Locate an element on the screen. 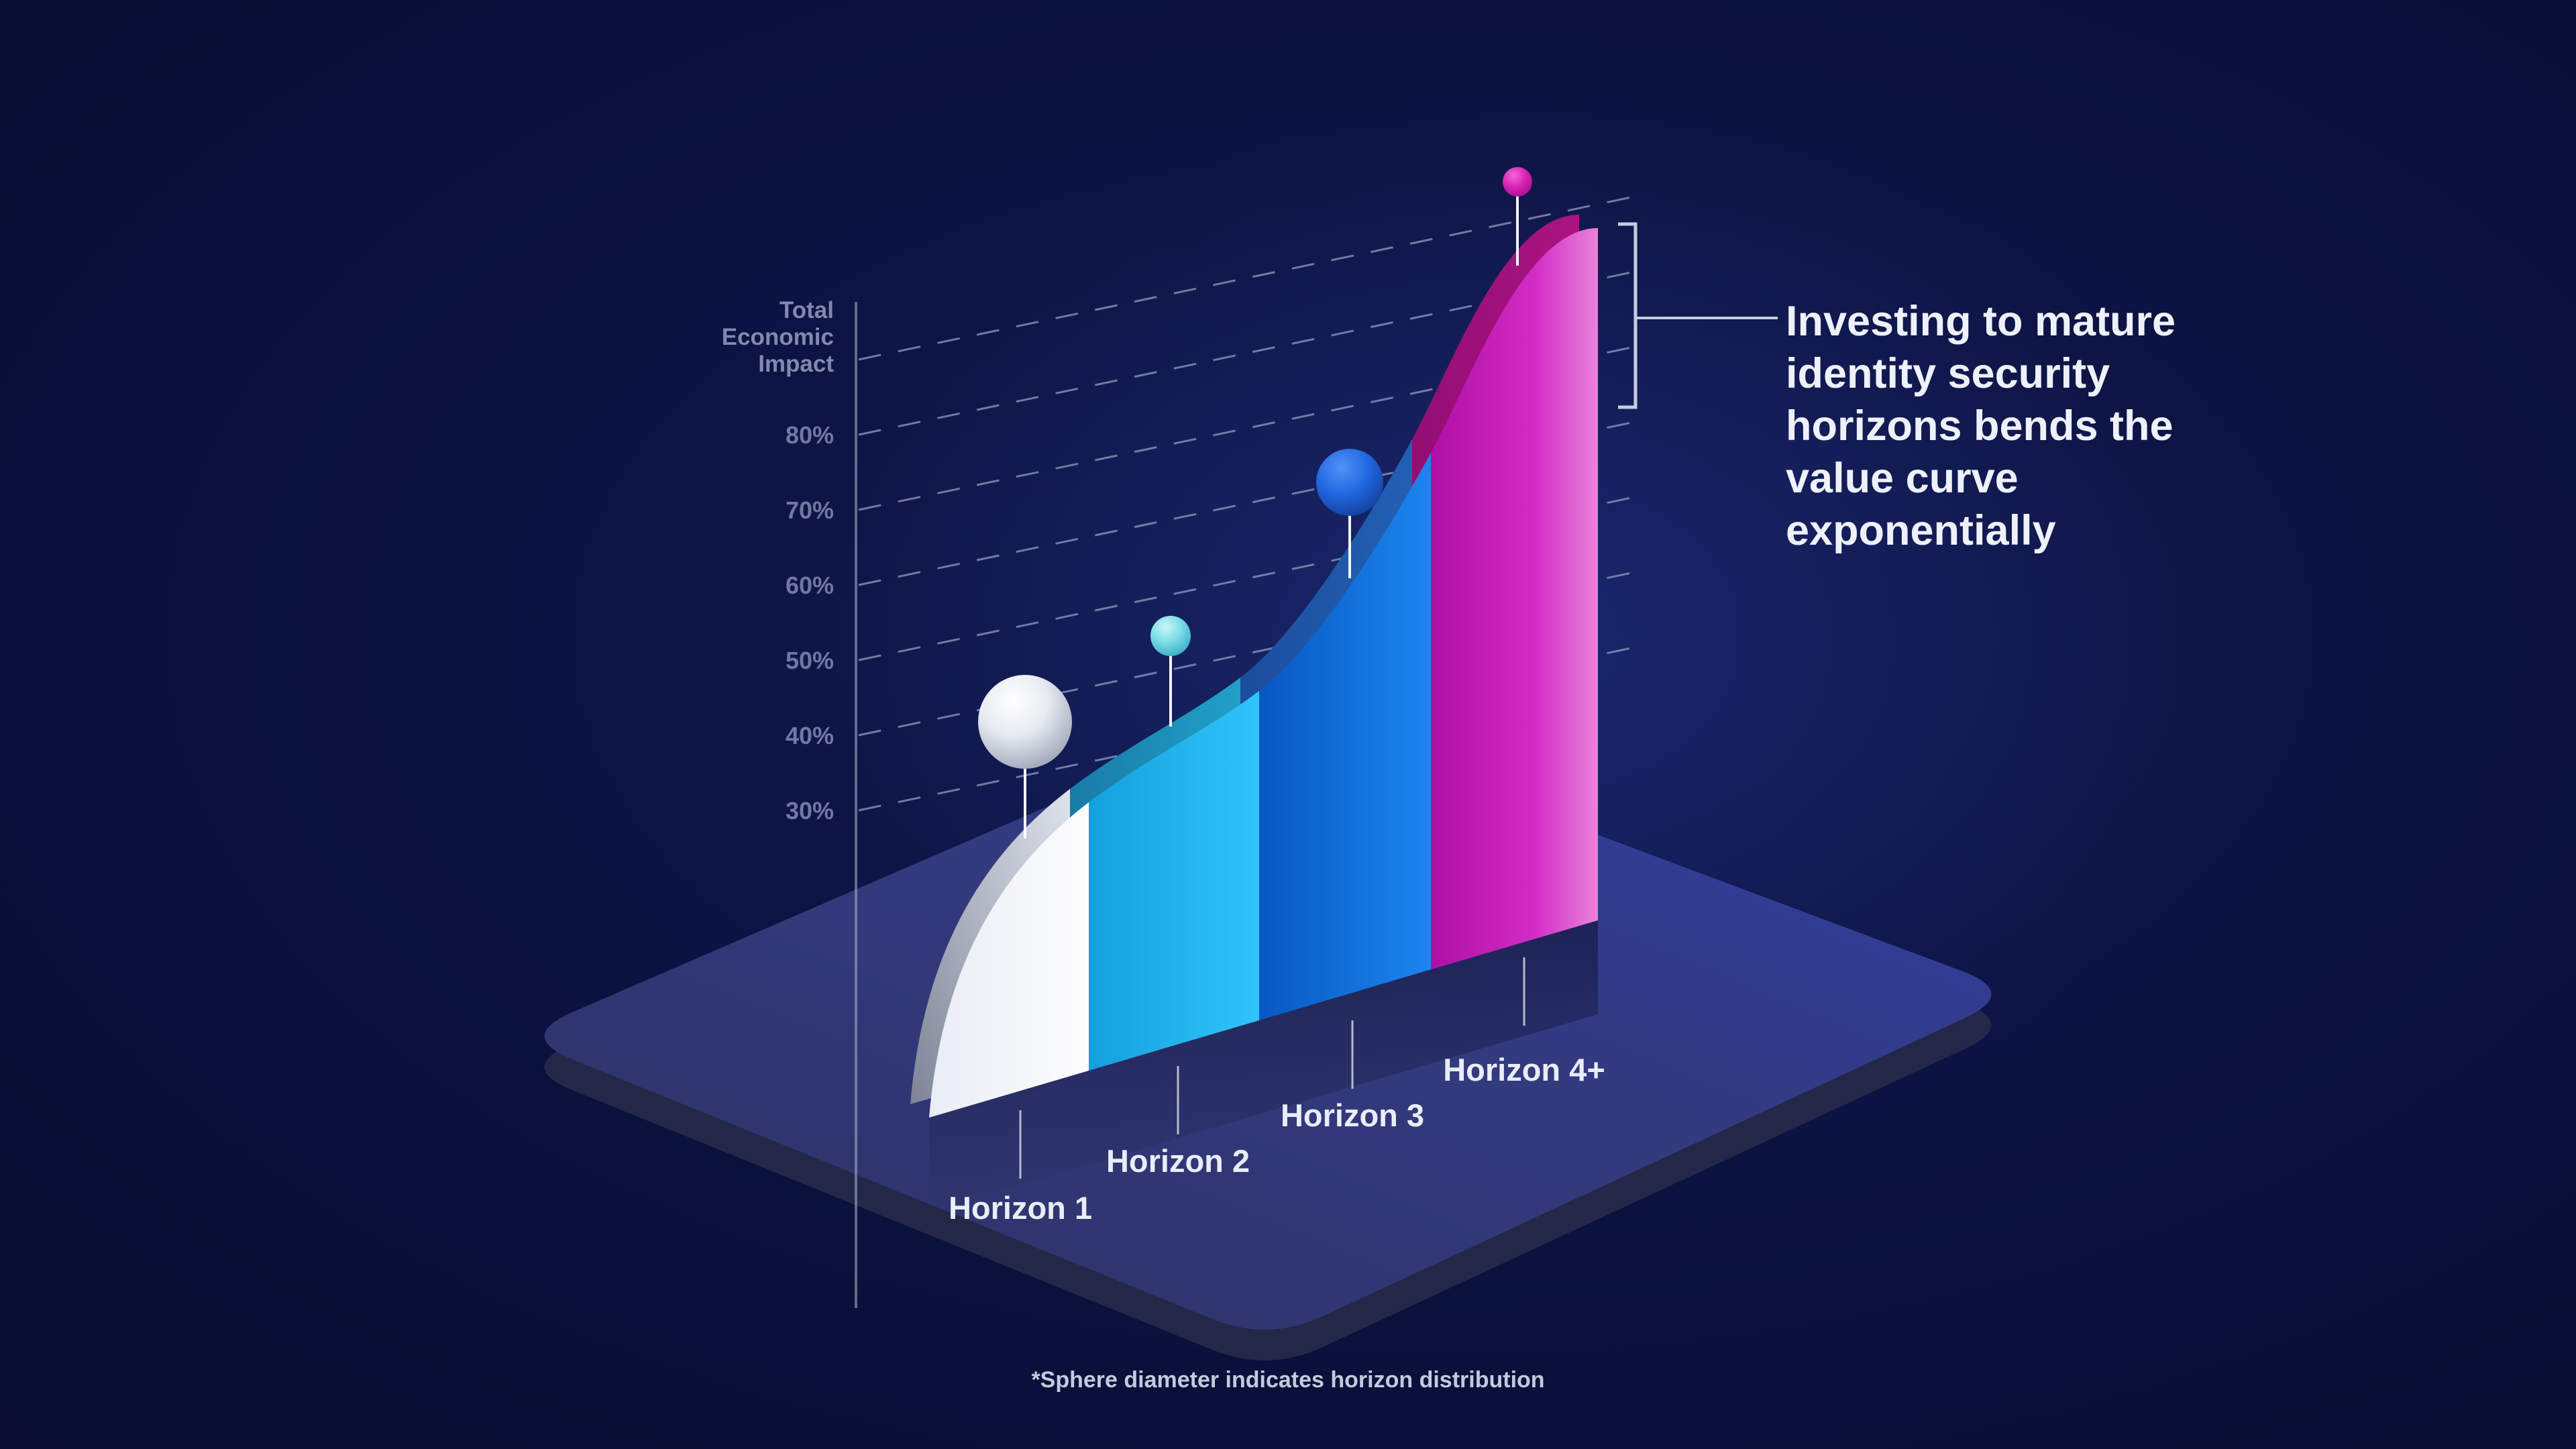 This screenshot has width=2576, height=1449. y-axis-title-line2: Economic is located at coordinates (778, 337).